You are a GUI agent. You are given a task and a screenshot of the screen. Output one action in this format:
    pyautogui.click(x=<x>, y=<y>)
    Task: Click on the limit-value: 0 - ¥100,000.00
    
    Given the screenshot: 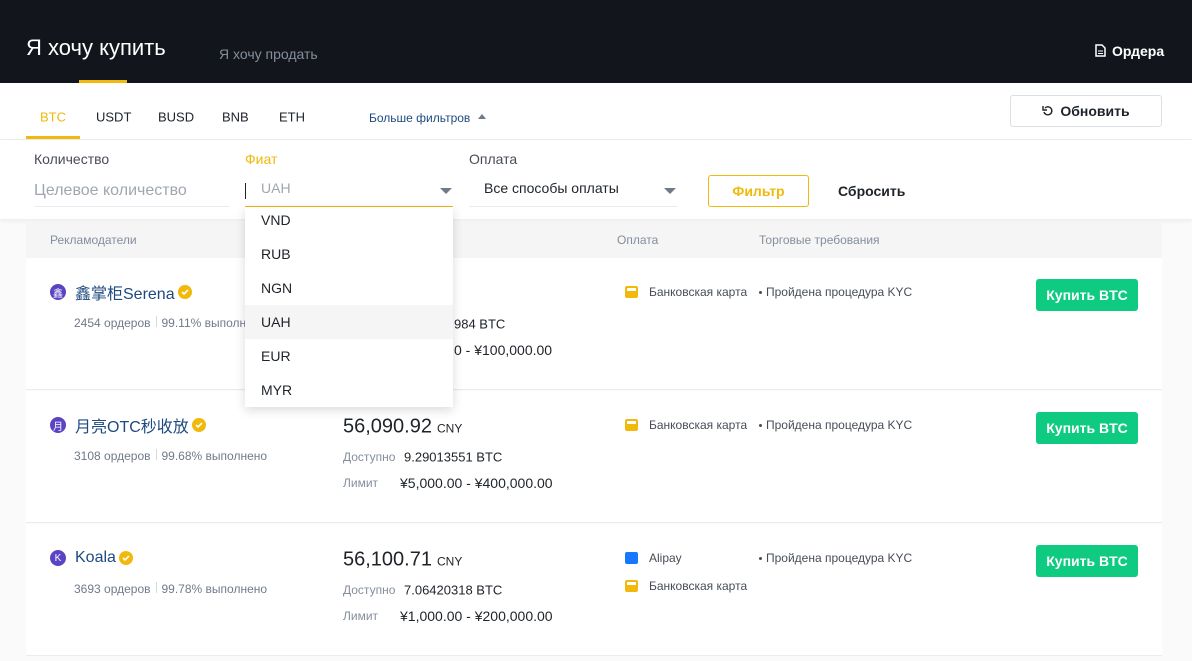 What is the action you would take?
    pyautogui.click(x=503, y=350)
    